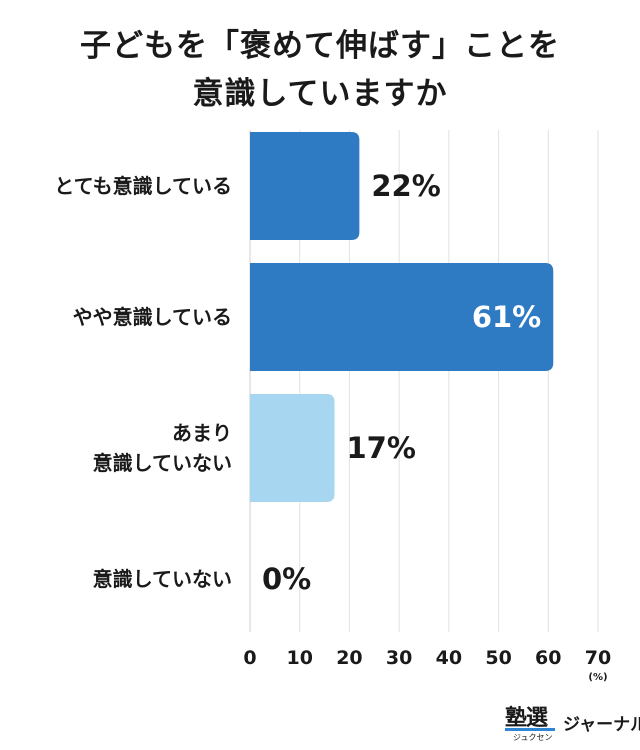 Image resolution: width=640 pixels, height=750 pixels. I want to click on logo-mark: 塾選, so click(526, 718).